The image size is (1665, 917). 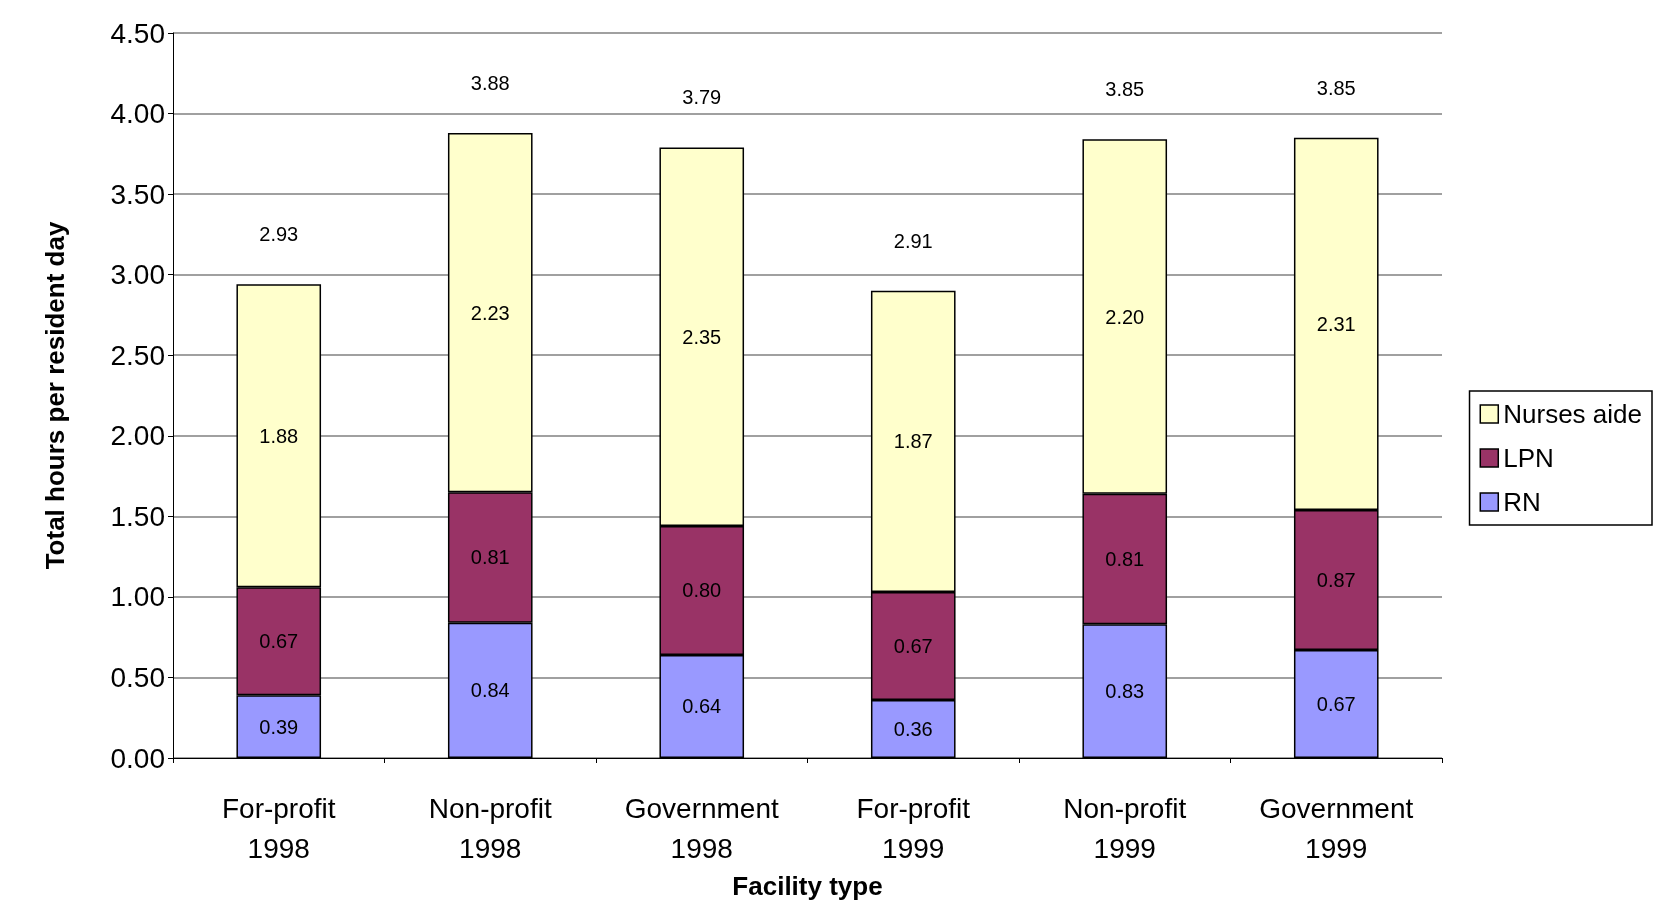 I want to click on y-tick-label: 0.00, so click(x=137, y=758).